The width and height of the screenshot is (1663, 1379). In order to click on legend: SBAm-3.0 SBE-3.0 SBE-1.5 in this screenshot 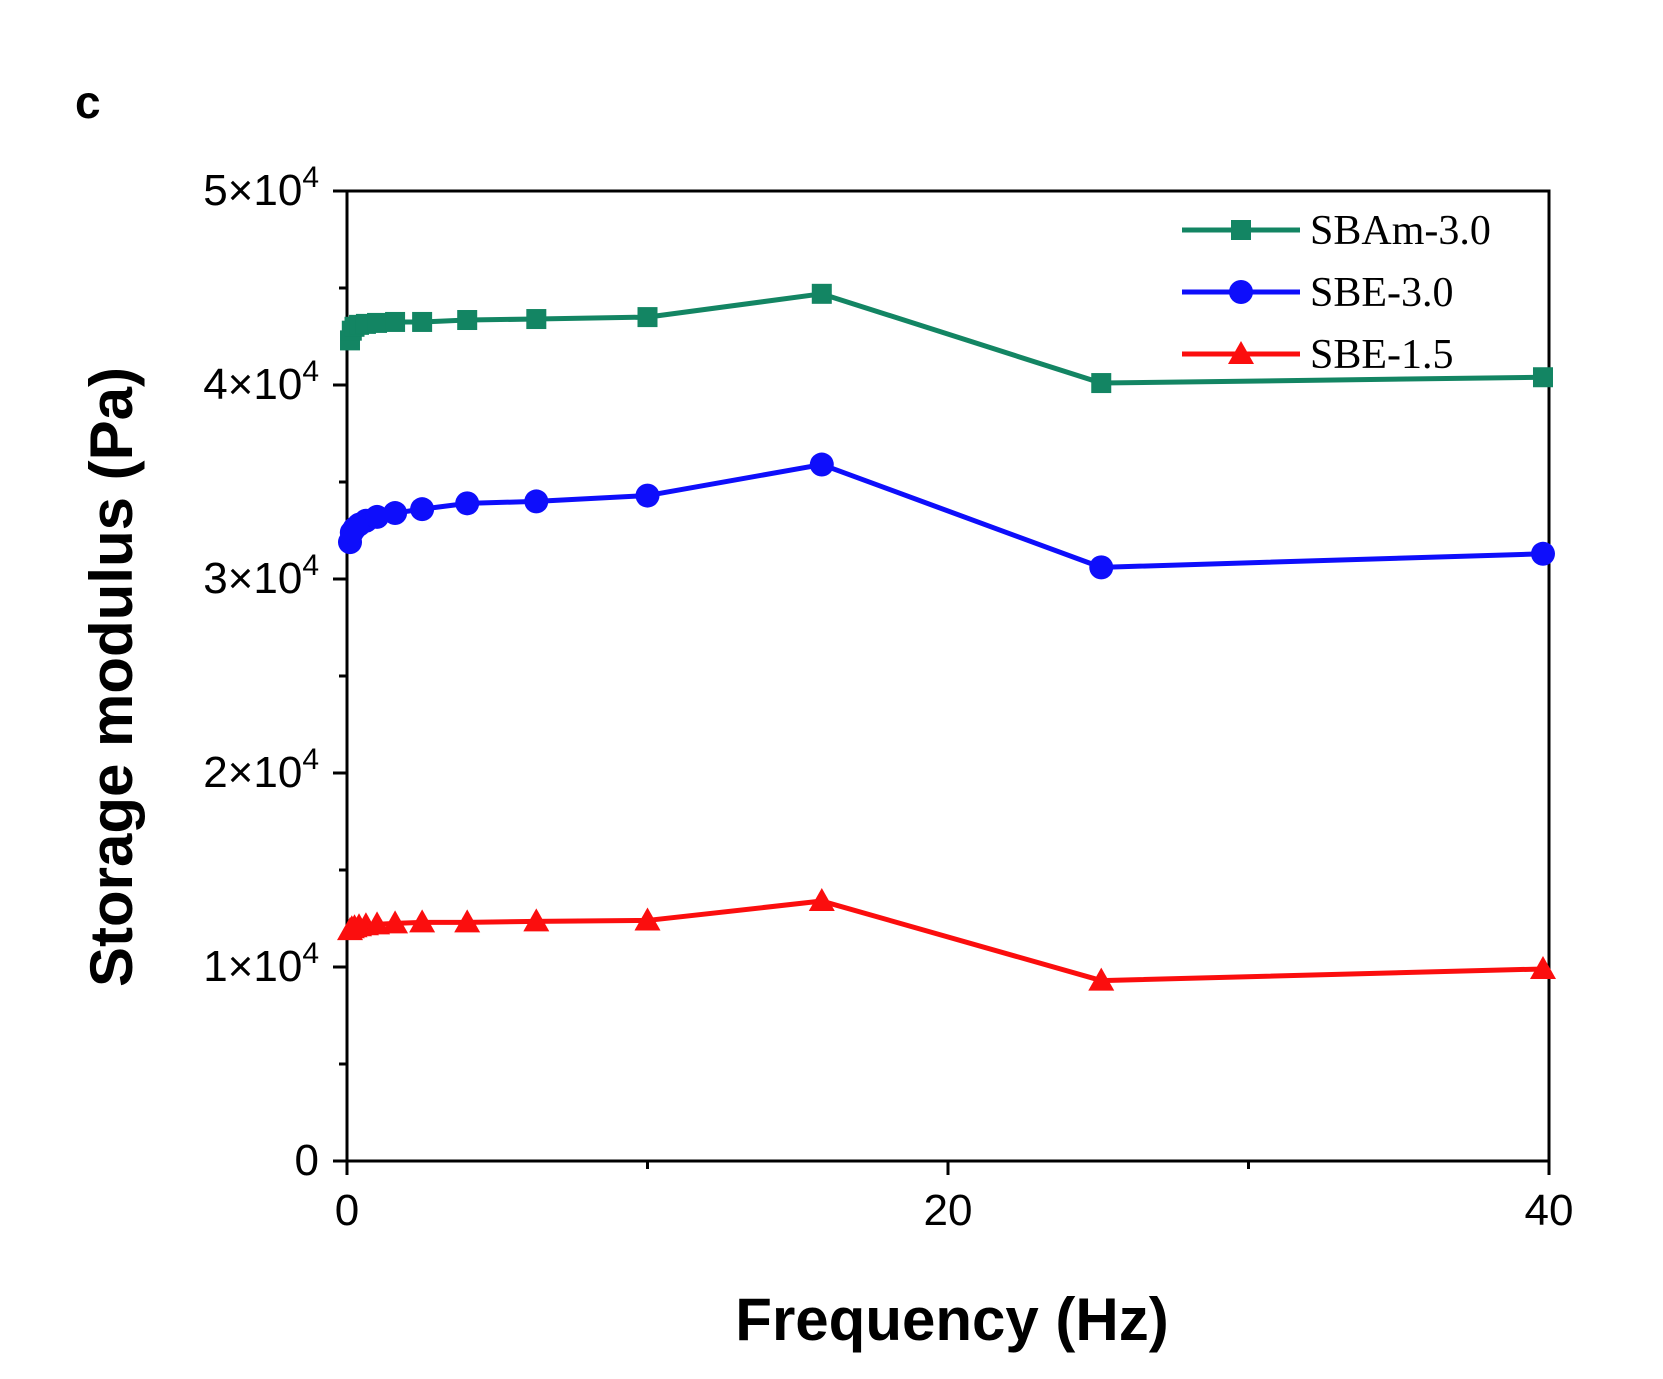, I will do `click(1336, 293)`.